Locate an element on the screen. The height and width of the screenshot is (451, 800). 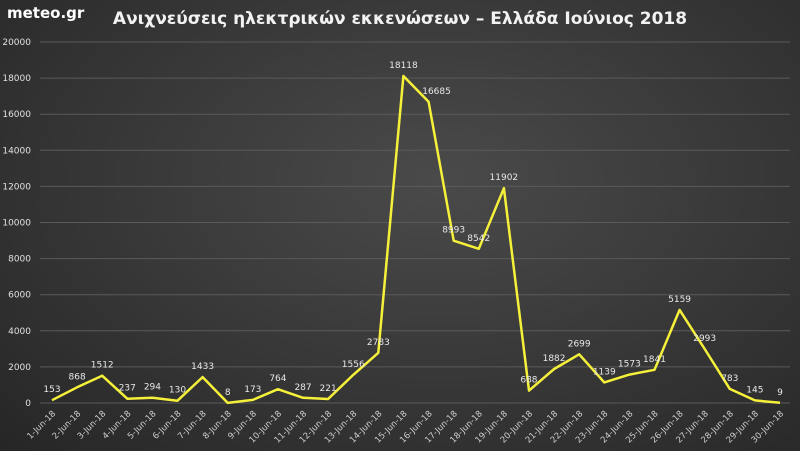
data-label: 153 is located at coordinates (51, 390).